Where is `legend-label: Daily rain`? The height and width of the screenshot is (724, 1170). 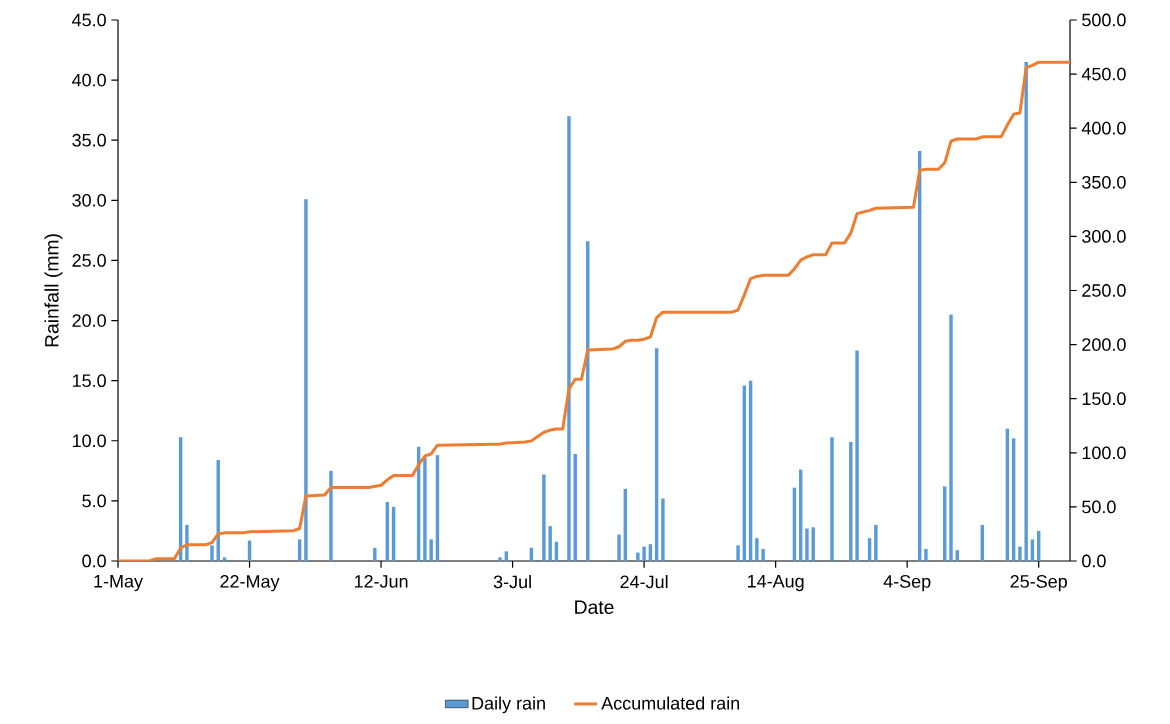 legend-label: Daily rain is located at coordinates (508, 705).